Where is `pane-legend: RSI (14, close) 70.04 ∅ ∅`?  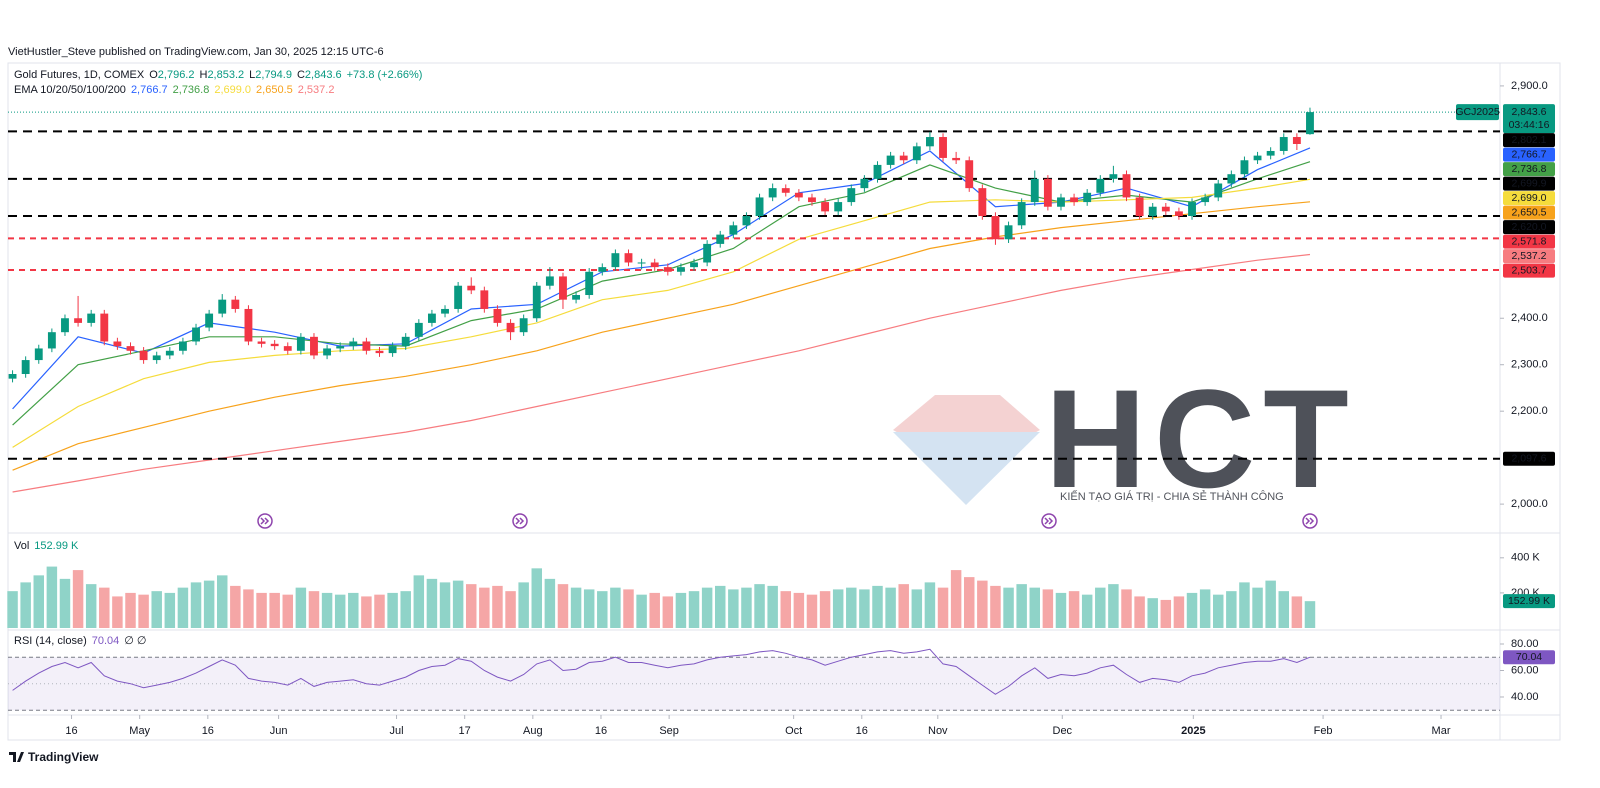
pane-legend: RSI (14, close) 70.04 ∅ ∅ is located at coordinates (80, 641).